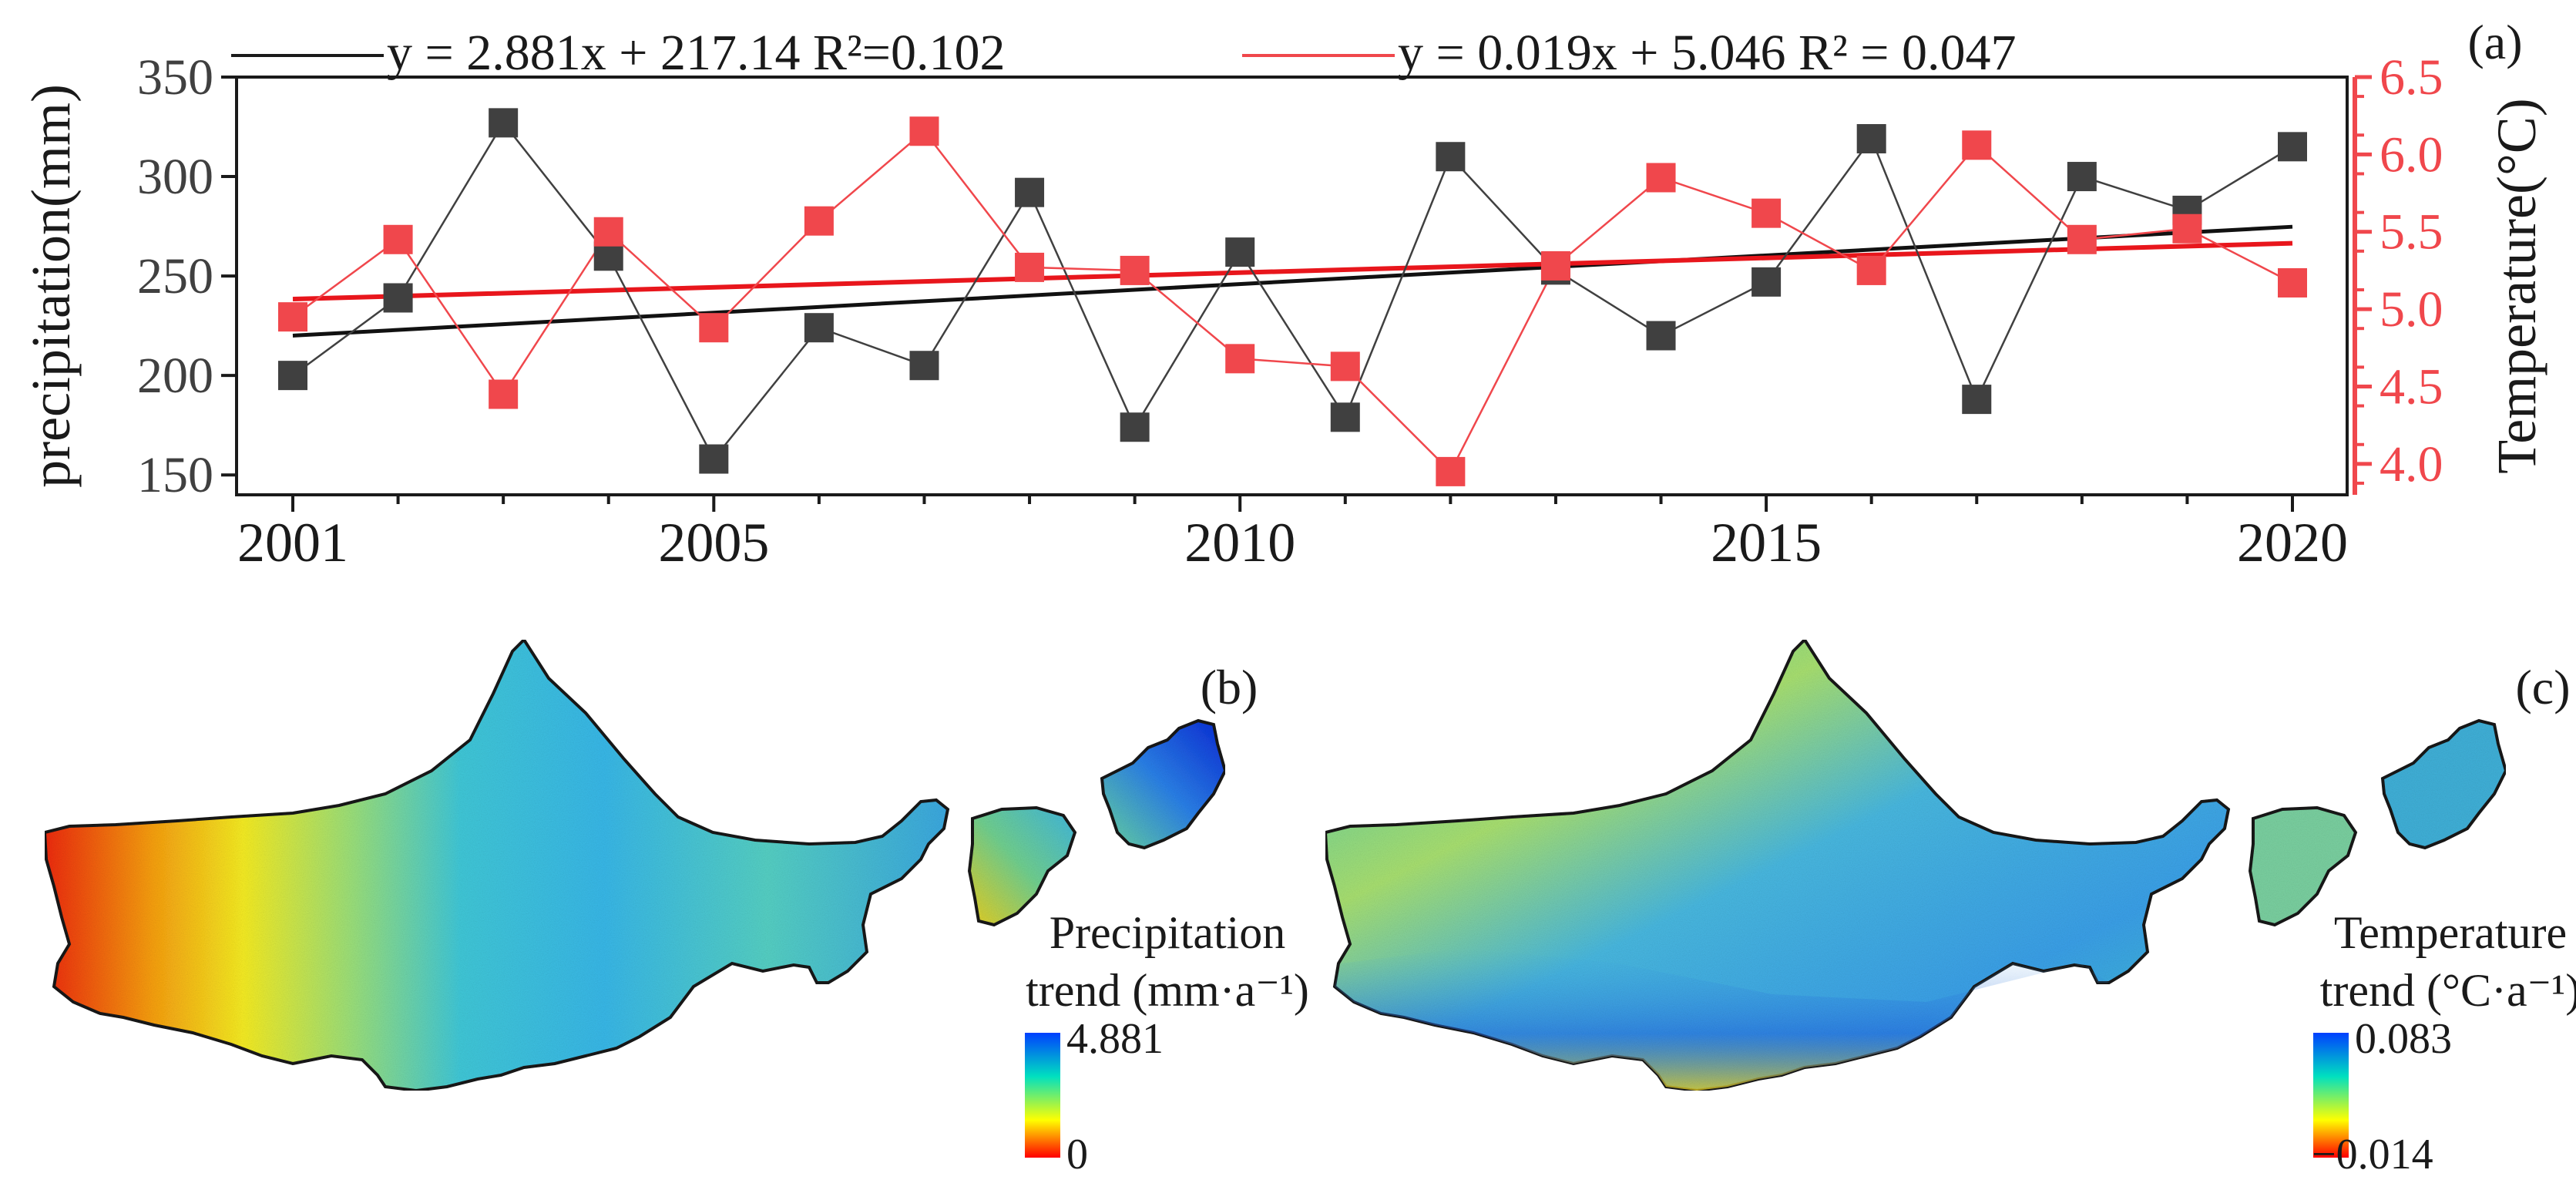 The image size is (2576, 1180). What do you see at coordinates (1239, 542) in the screenshot?
I see `x-tick-label: 2010` at bounding box center [1239, 542].